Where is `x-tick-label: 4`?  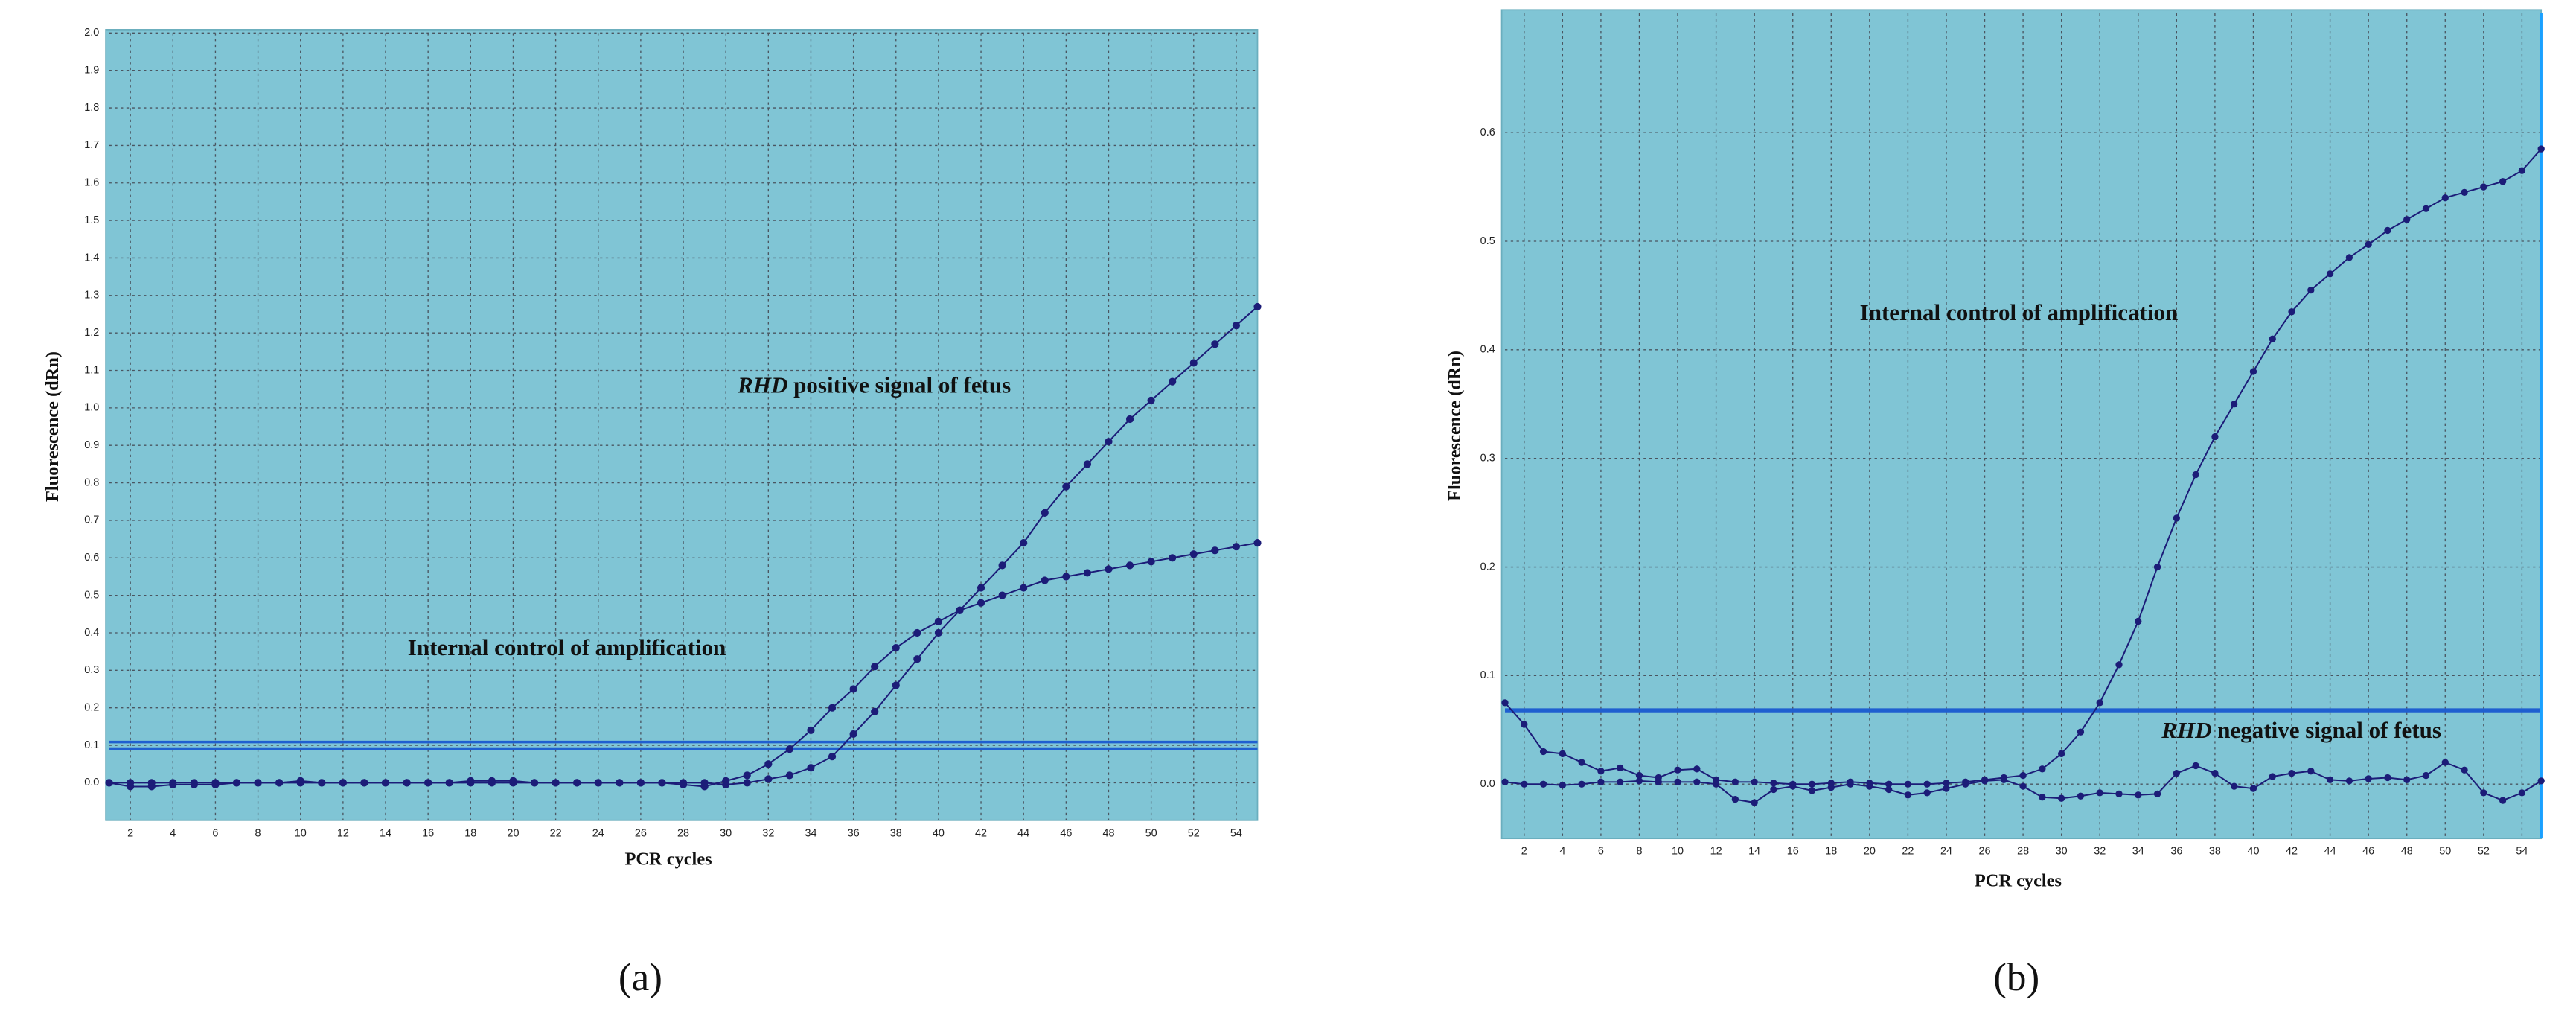
x-tick-label: 4 is located at coordinates (173, 833).